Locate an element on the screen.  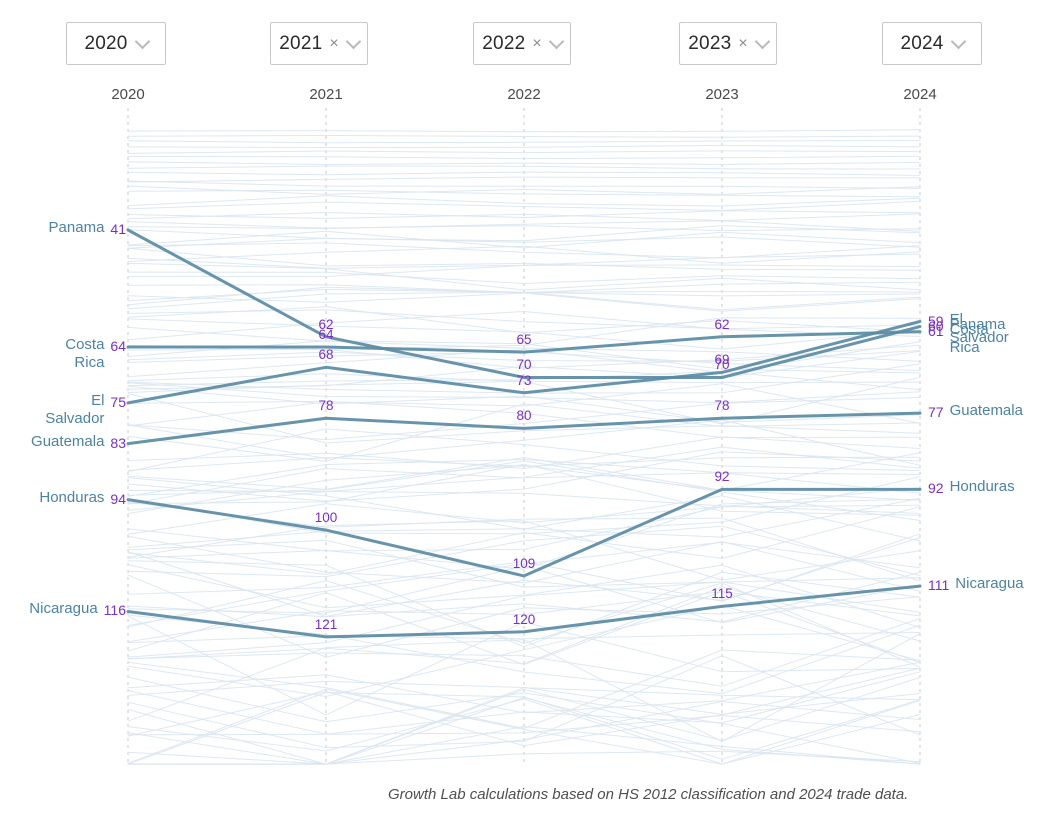
rank-number: 94 is located at coordinates (118, 498).